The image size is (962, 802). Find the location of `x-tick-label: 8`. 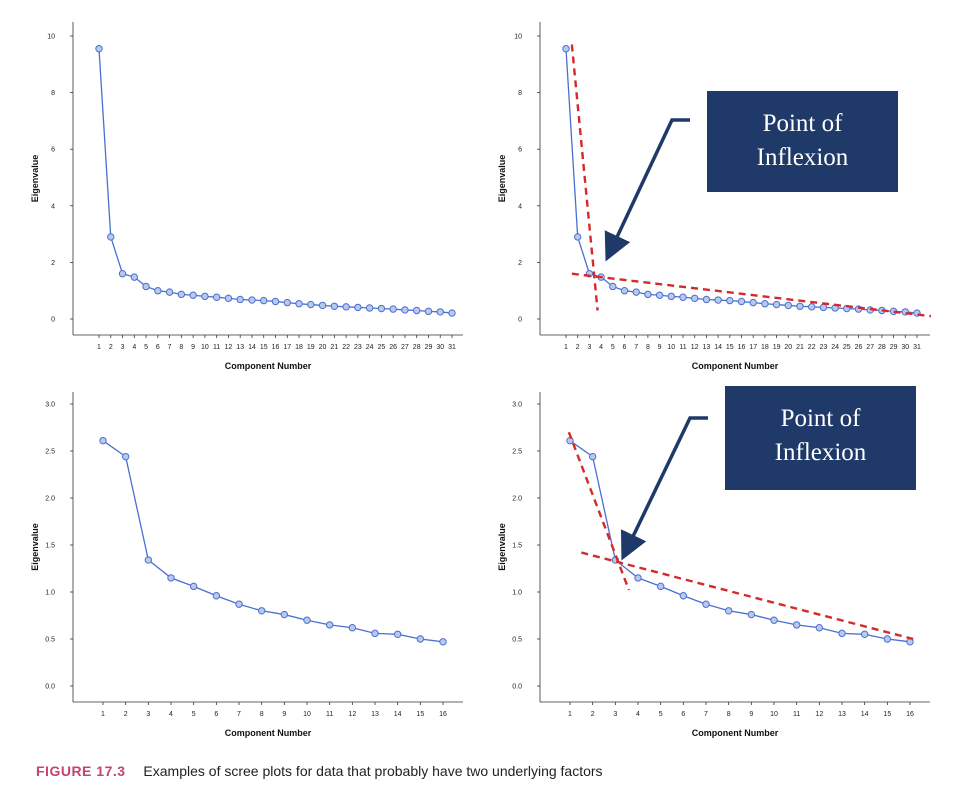

x-tick-label: 8 is located at coordinates (648, 347).